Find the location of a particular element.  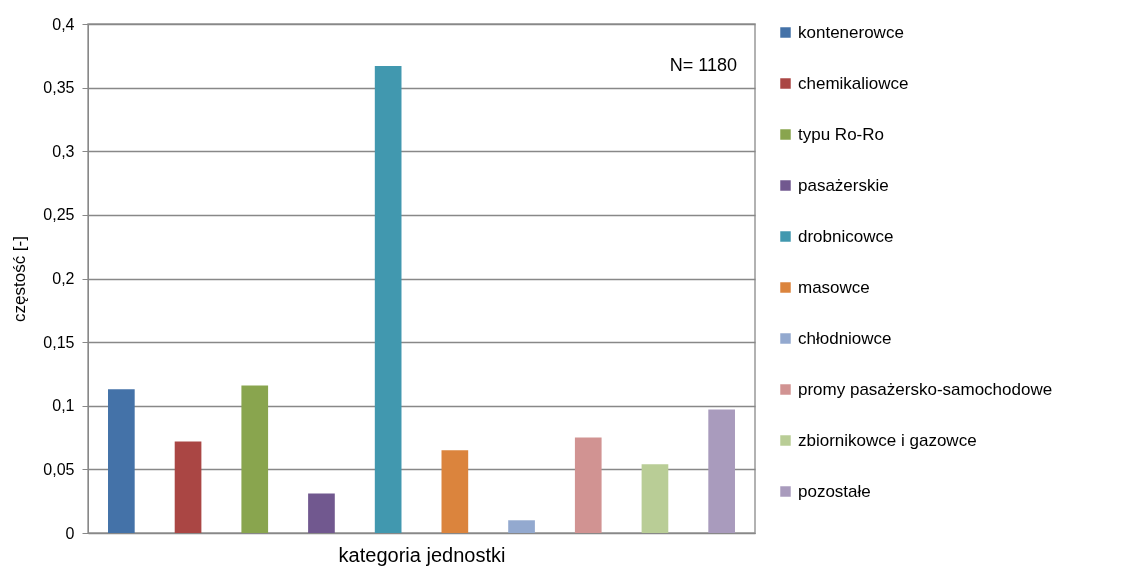

legend-label: masowce is located at coordinates (834, 287).